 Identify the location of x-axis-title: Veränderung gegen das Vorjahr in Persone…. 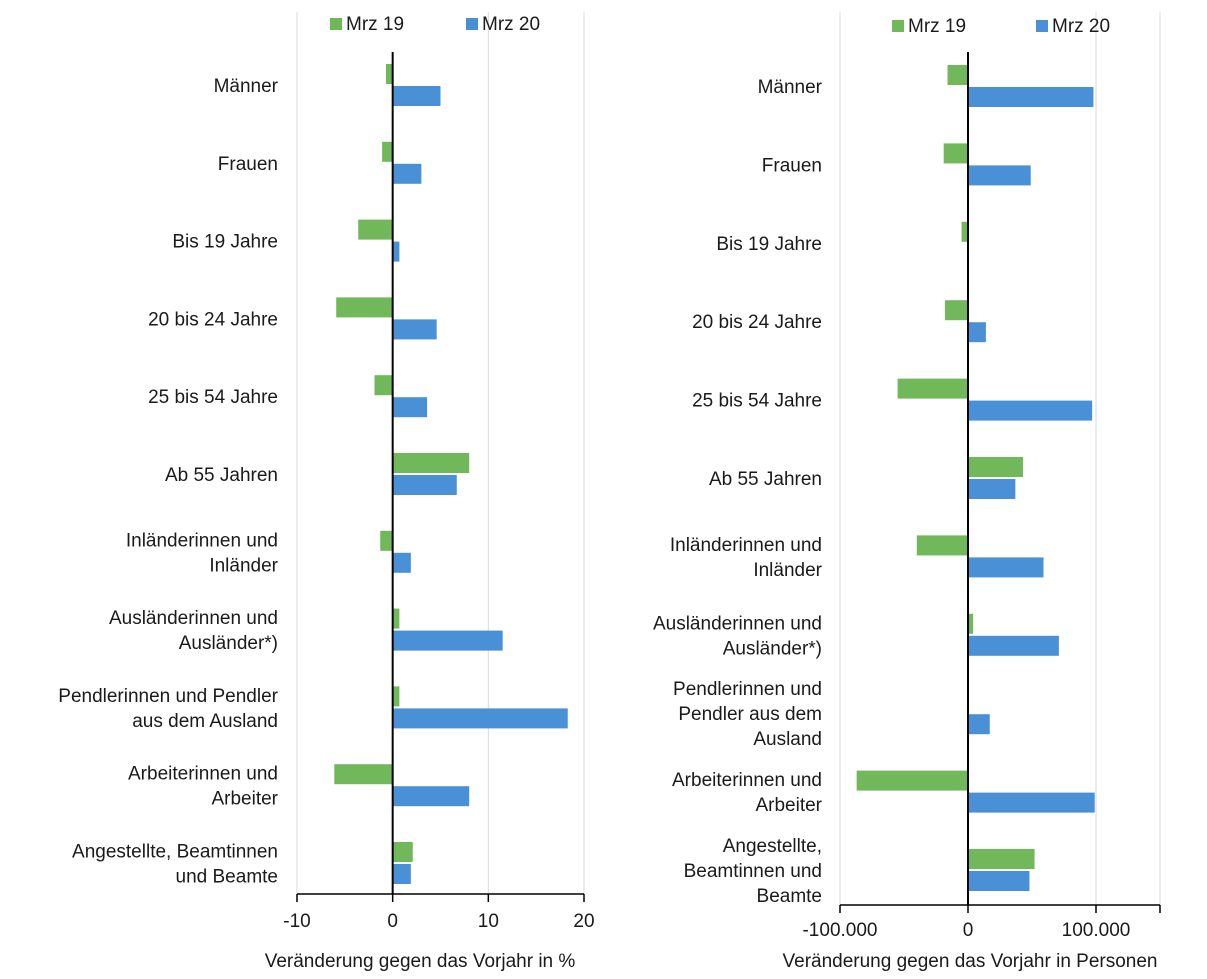
(970, 961).